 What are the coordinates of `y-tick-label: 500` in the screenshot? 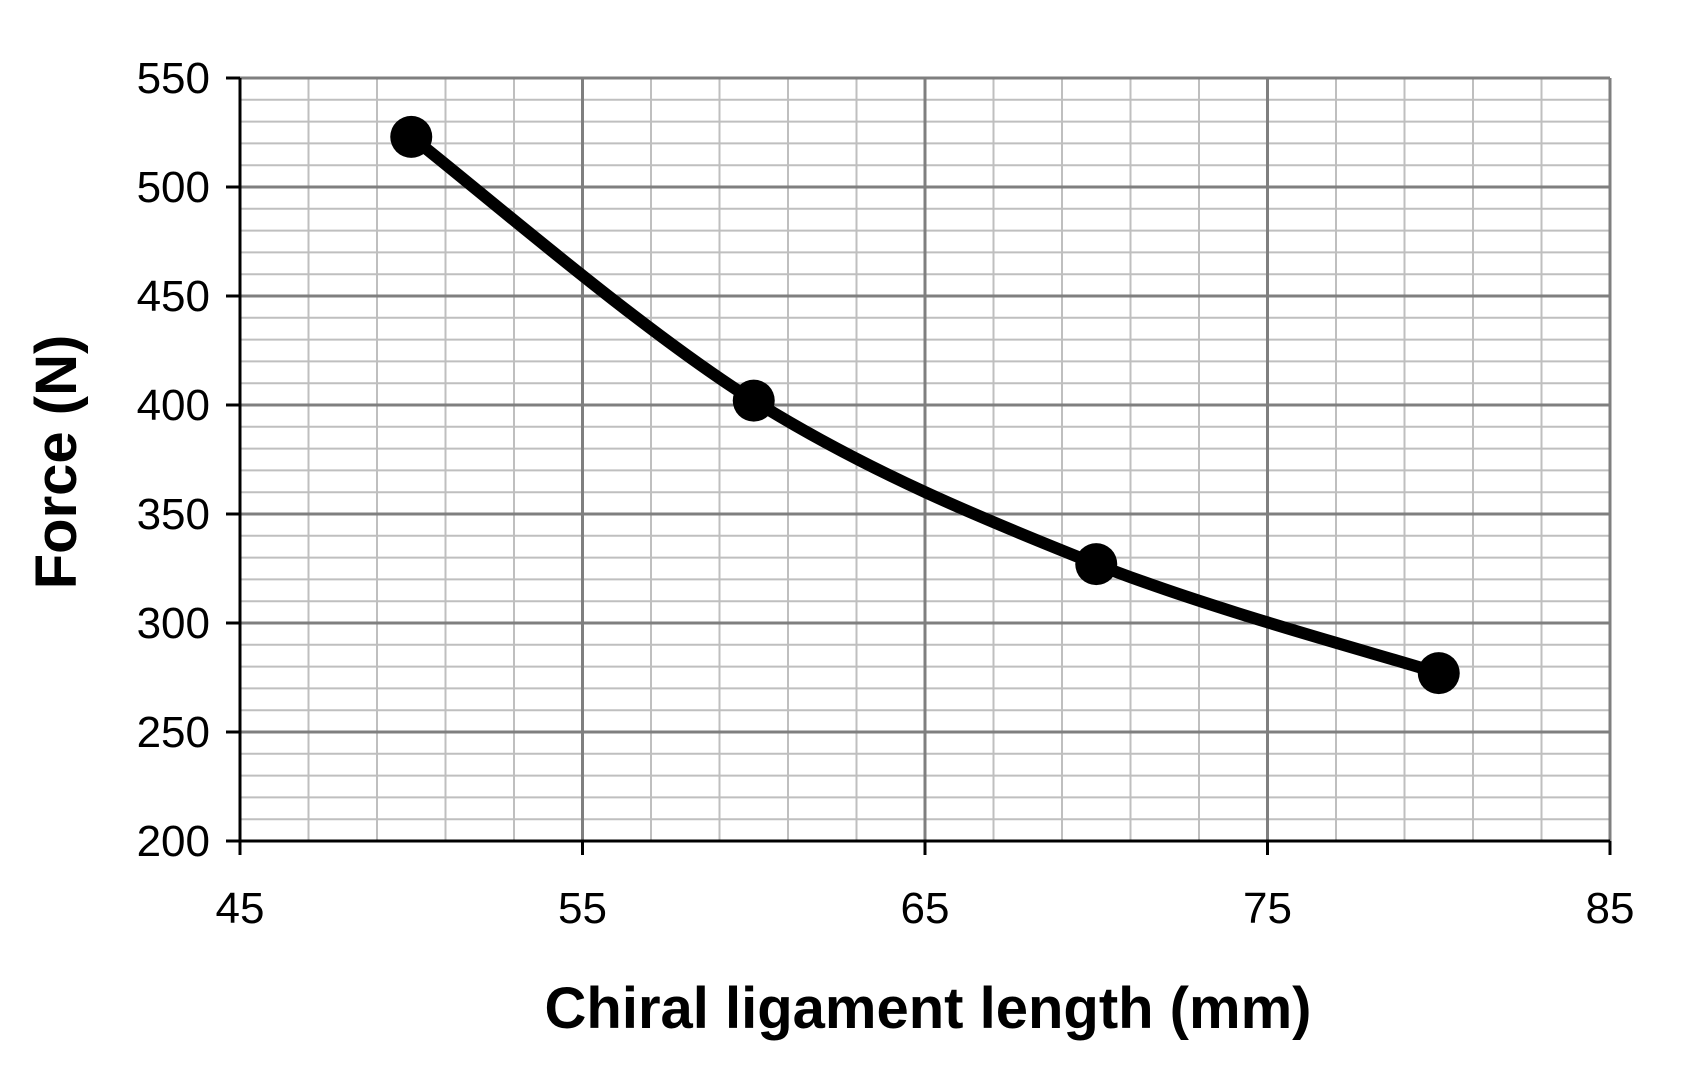 It's located at (173, 187).